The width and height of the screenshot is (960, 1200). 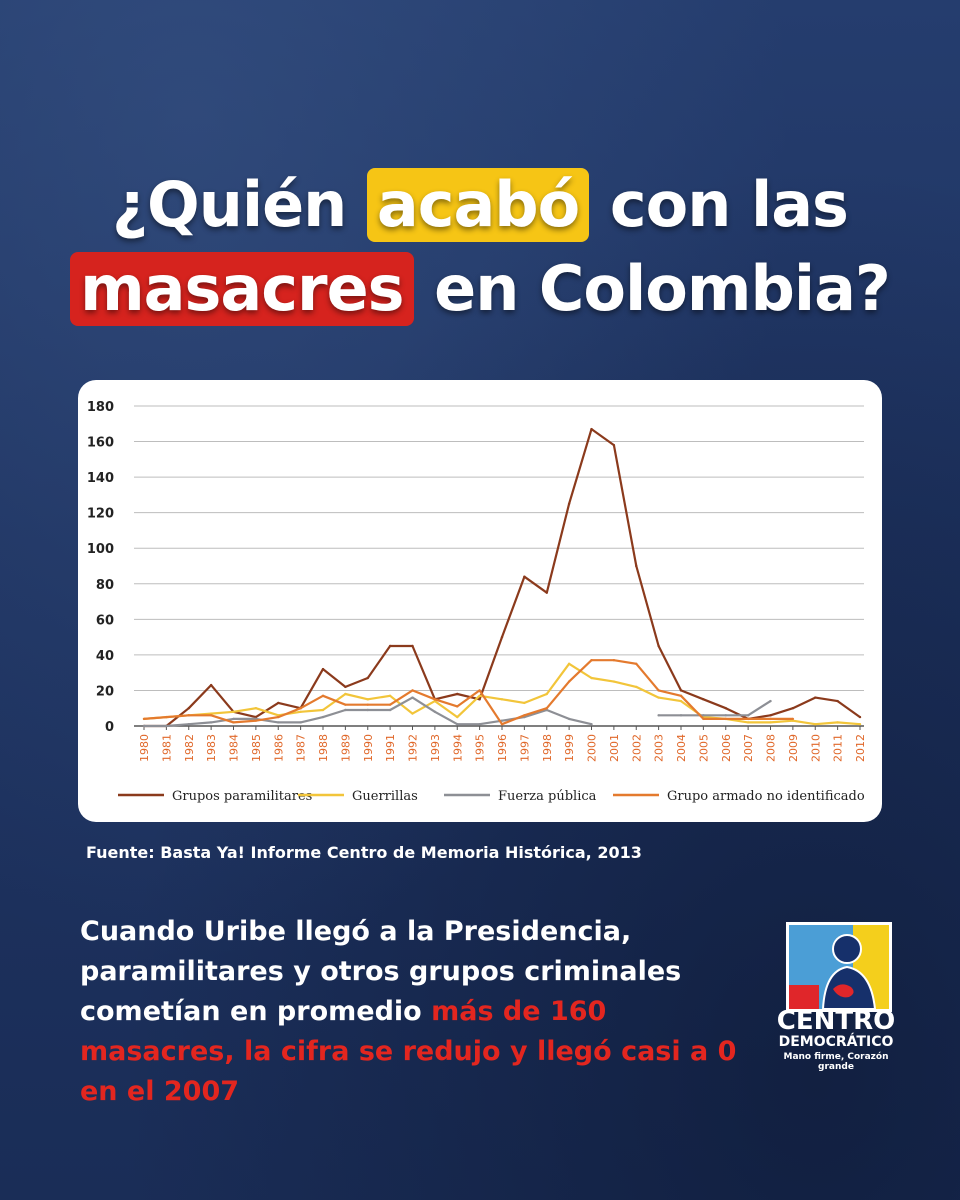 I want to click on x-tick-label: 2012, so click(x=860, y=748).